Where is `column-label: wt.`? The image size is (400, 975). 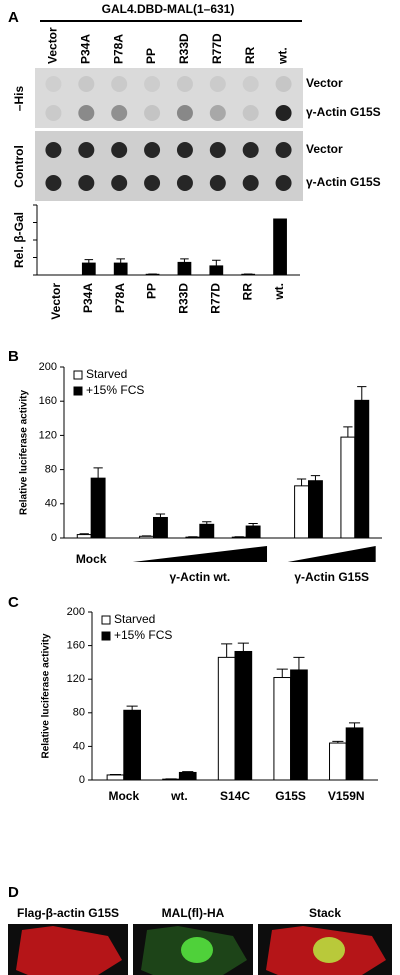
column-label: wt. is located at coordinates (283, 56).